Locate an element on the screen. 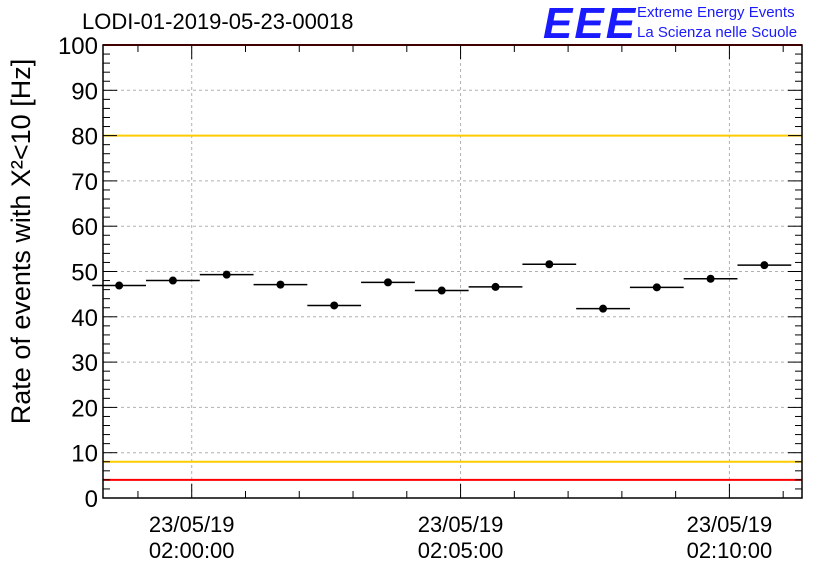  y-tick-label: 20 is located at coordinates (84, 408).